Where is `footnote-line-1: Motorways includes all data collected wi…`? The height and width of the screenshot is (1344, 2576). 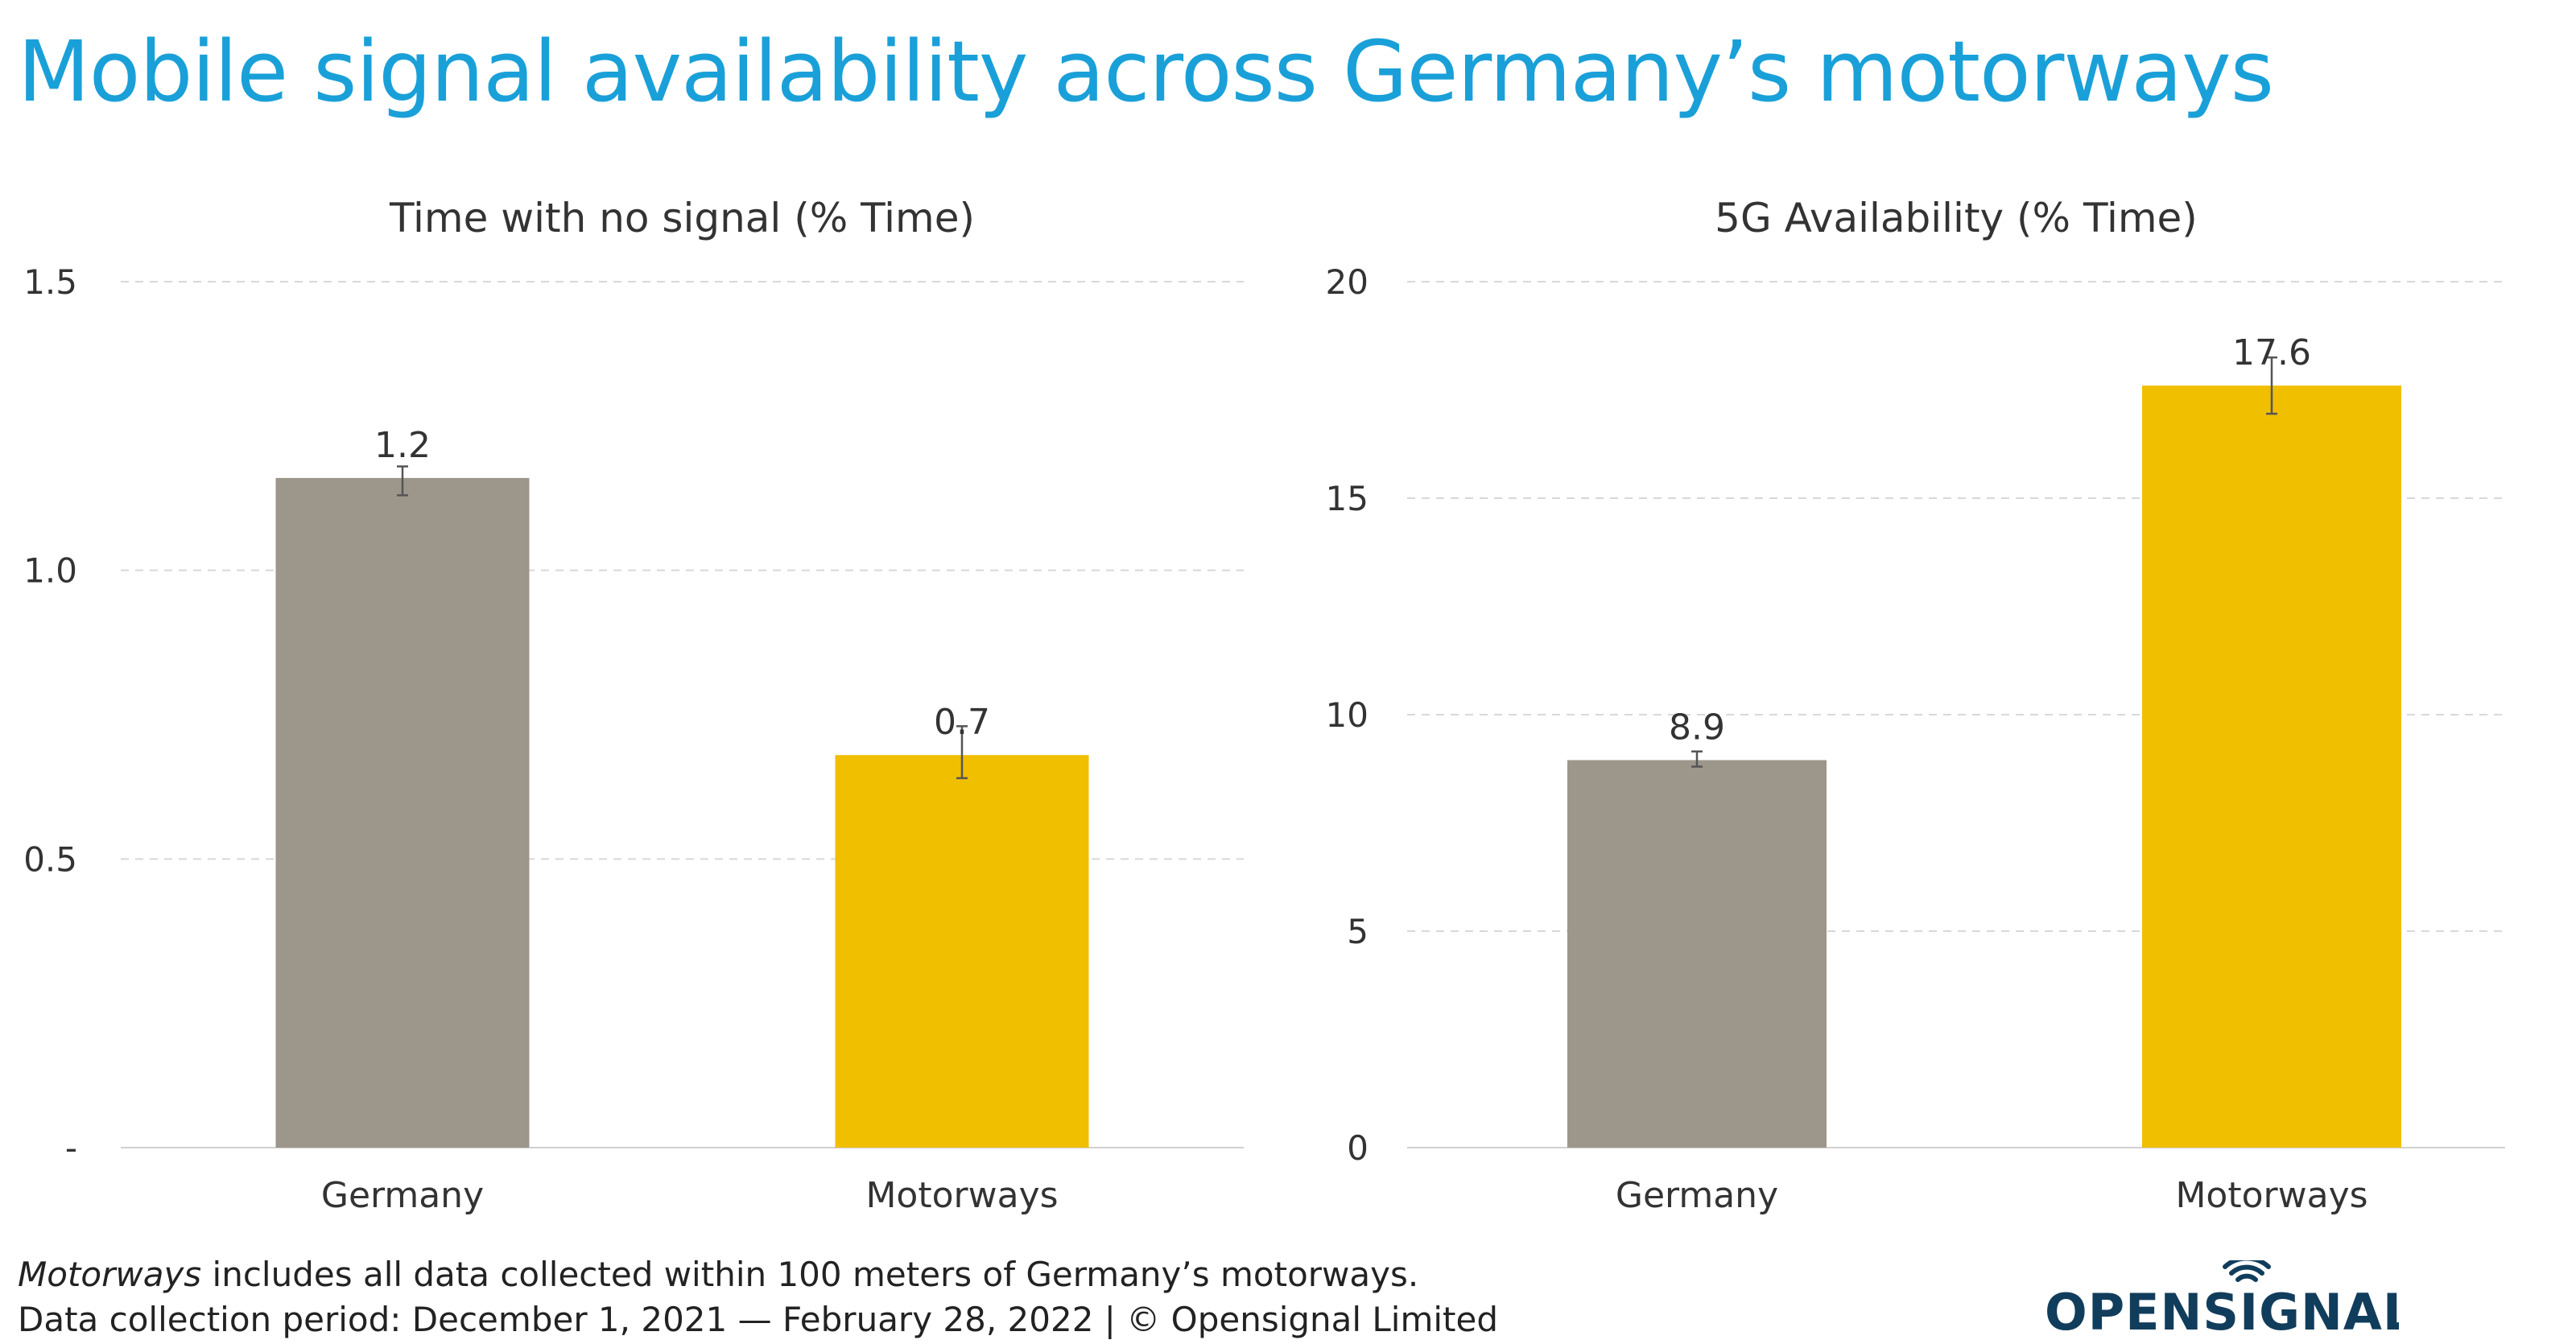 footnote-line-1: Motorways includes all data collected wi… is located at coordinates (758, 1274).